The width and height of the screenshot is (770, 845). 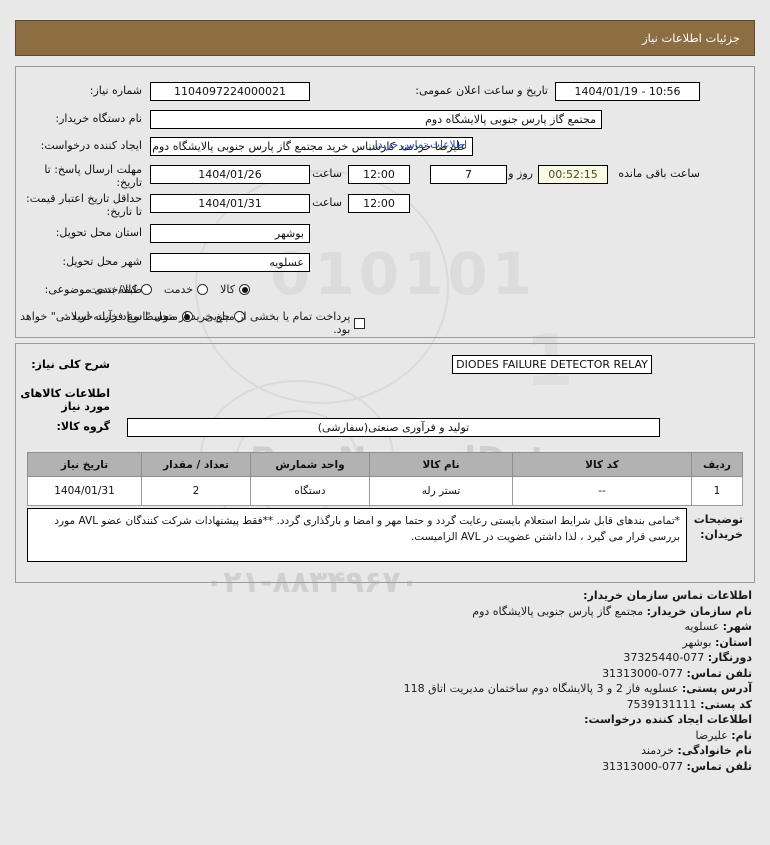 What do you see at coordinates (230, 91) in the screenshot?
I see `need-number-field: 1104097224000021` at bounding box center [230, 91].